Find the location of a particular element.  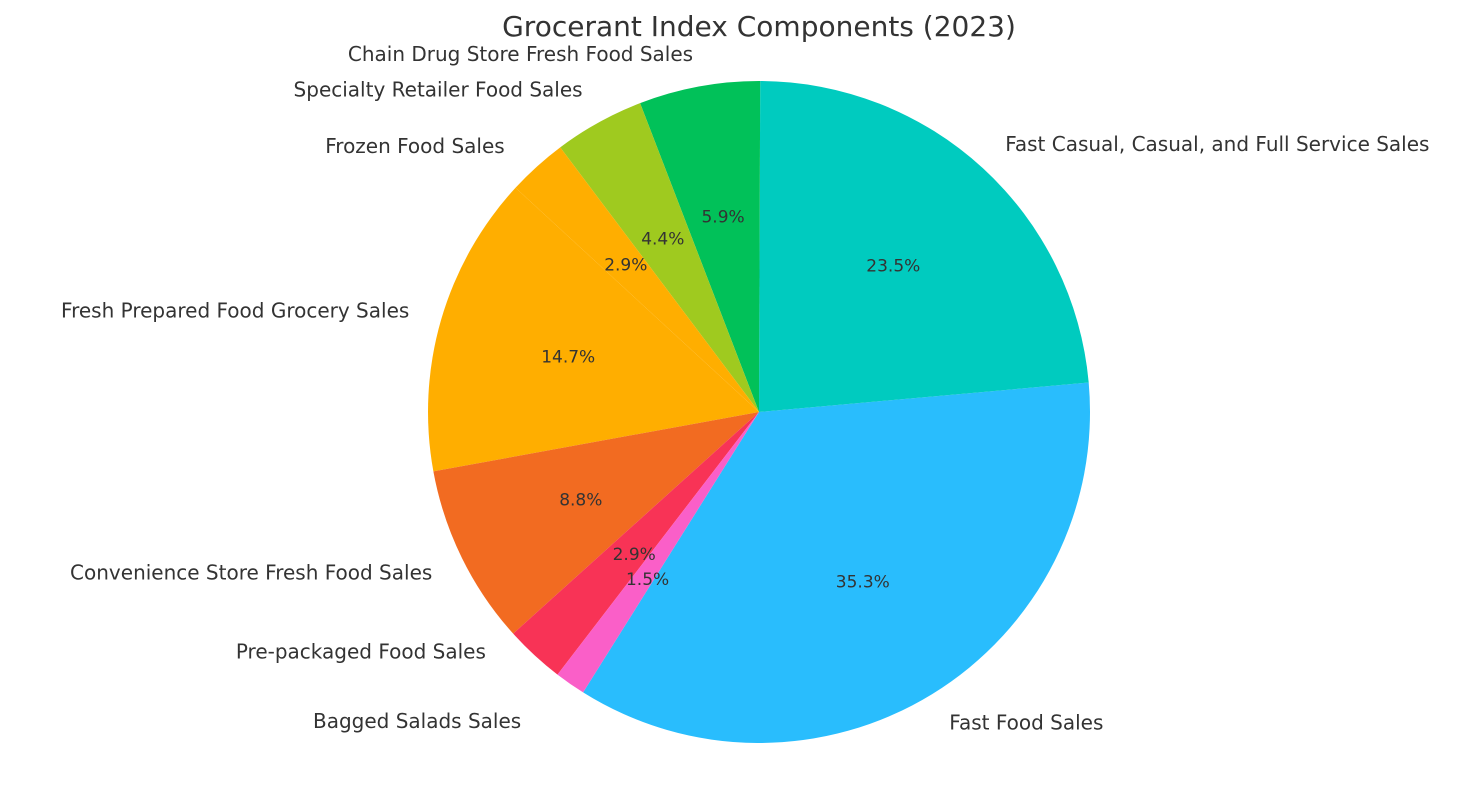

slice-label: Pre-packaged Food Sales is located at coordinates (361, 652).